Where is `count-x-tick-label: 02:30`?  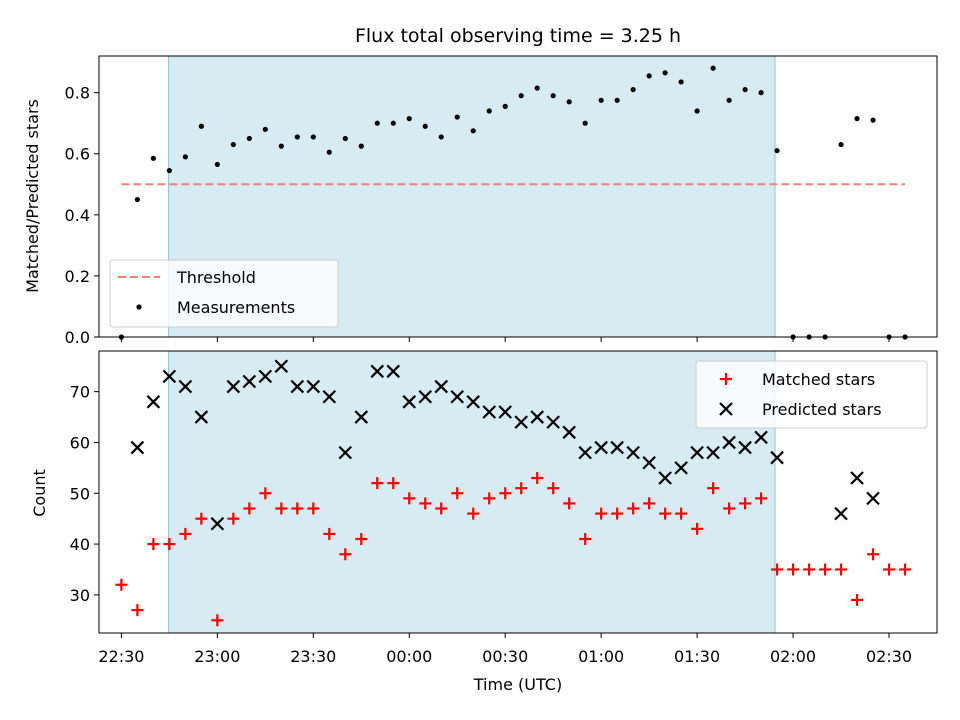
count-x-tick-label: 02:30 is located at coordinates (889, 656).